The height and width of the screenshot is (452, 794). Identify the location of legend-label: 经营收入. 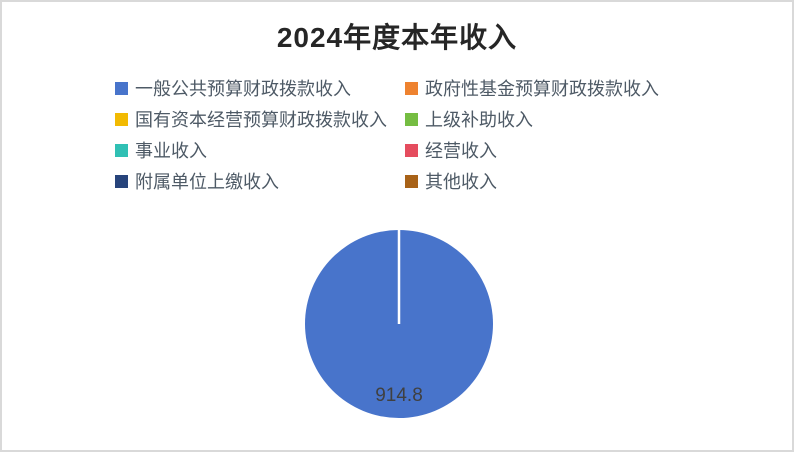
(461, 150).